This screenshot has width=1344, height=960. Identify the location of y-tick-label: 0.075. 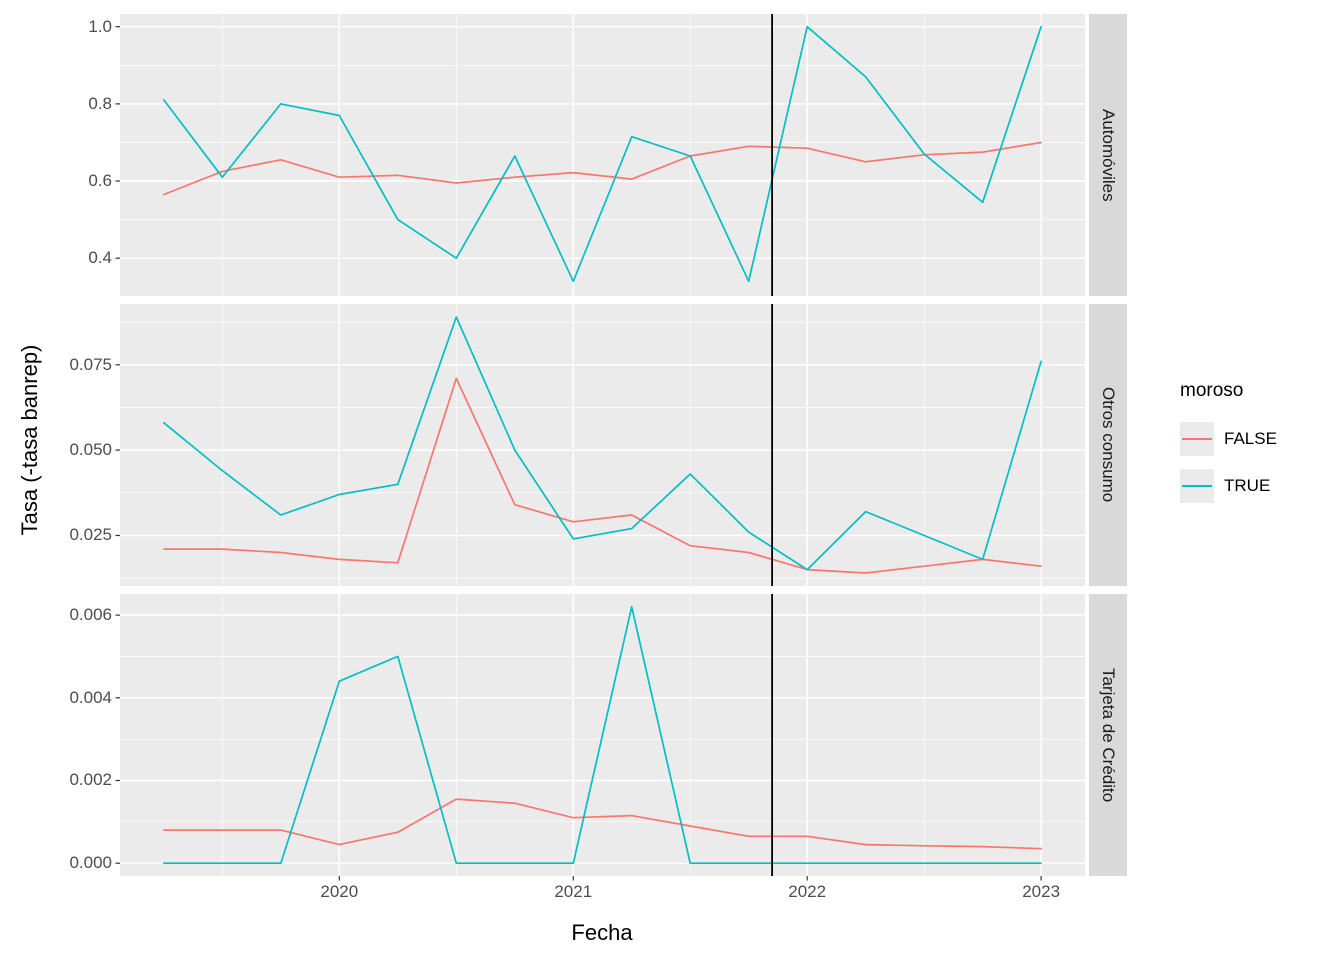
(90, 364).